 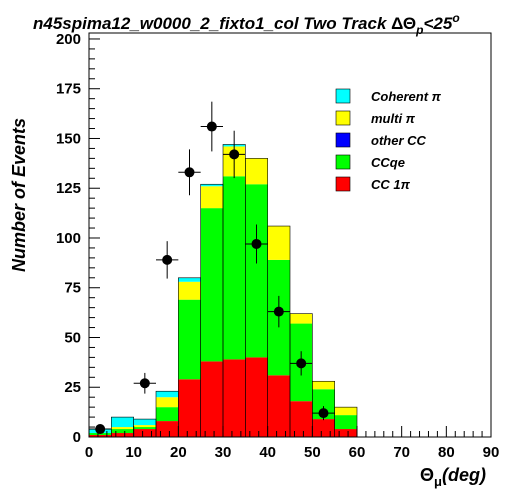 I want to click on legend: Coherent π multi π other CC CCqe CC 1π, so click(x=388, y=140).